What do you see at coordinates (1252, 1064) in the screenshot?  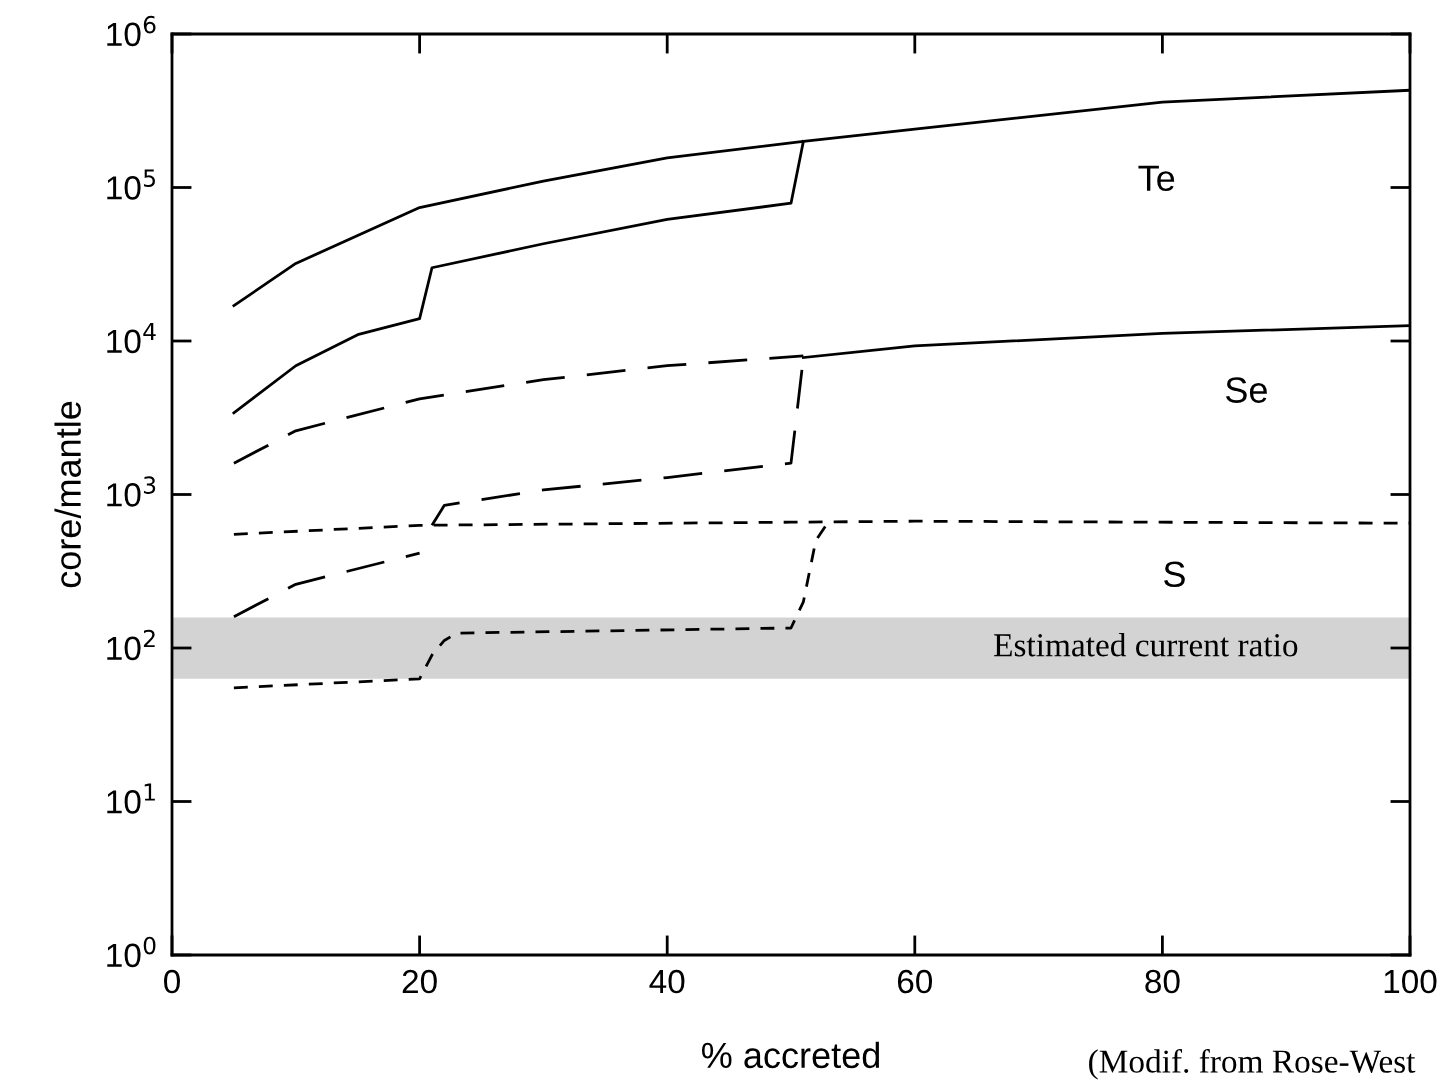 I see `text: (Modif. from Rose-West` at bounding box center [1252, 1064].